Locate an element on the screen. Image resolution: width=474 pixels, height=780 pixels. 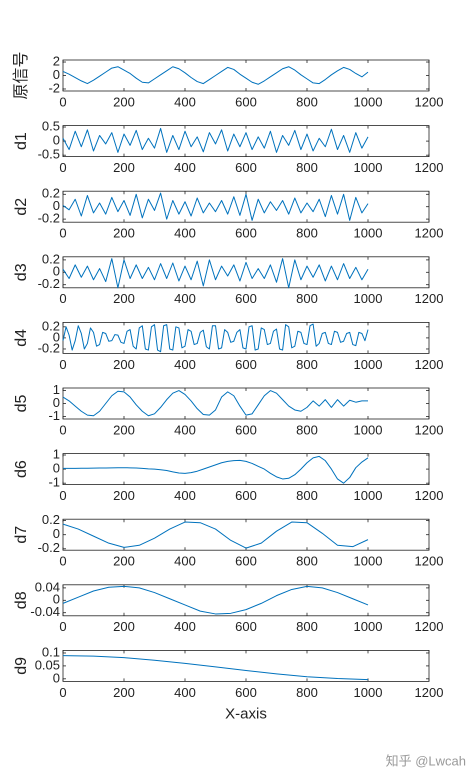
y-tick-label: 0.04 is located at coordinates (47, 586).